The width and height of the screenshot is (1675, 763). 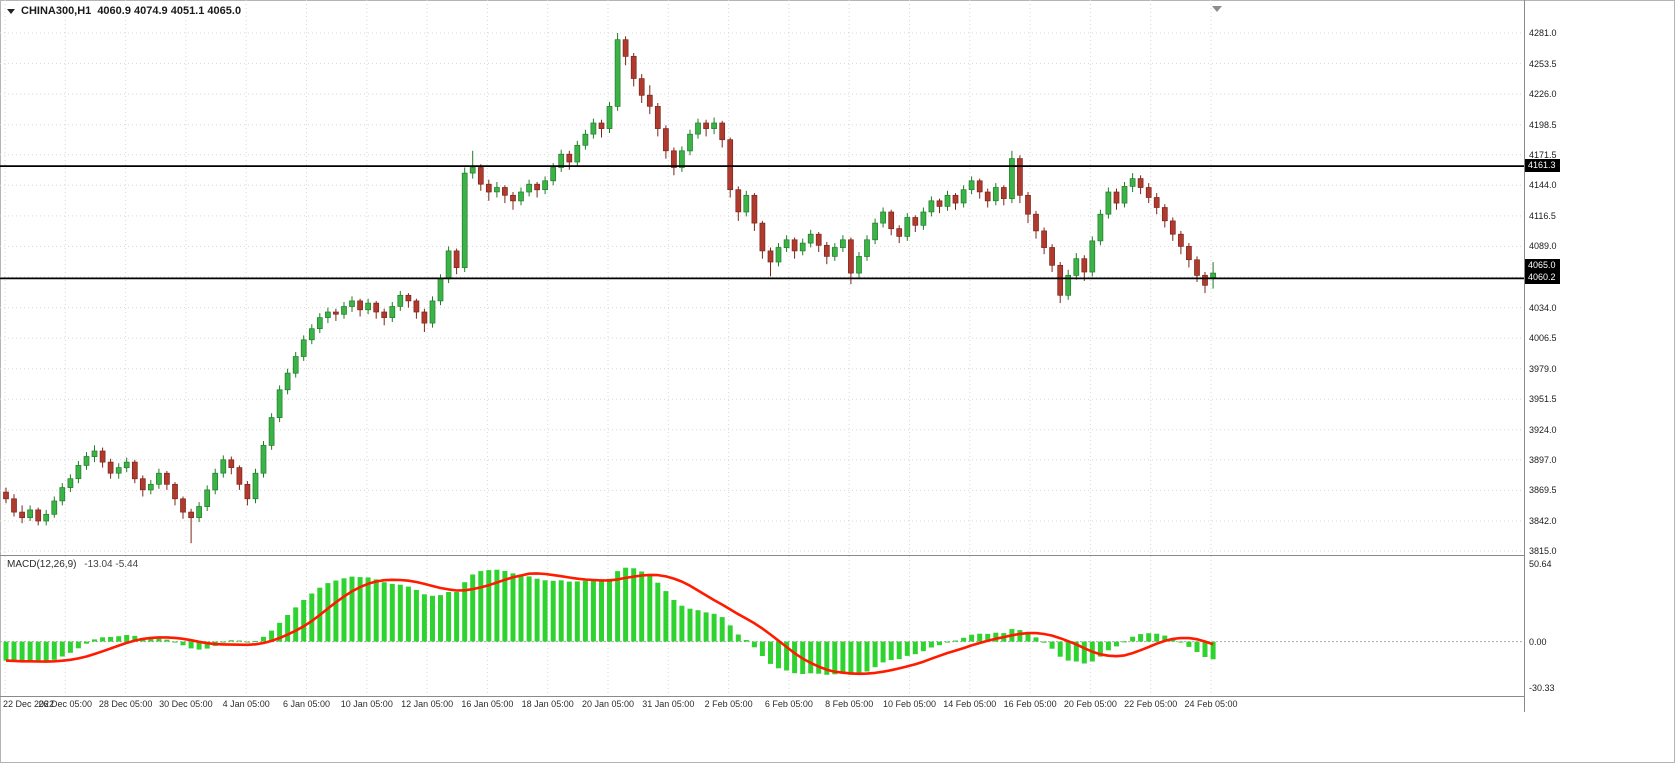 What do you see at coordinates (1538, 641) in the screenshot?
I see `macd-axis-label: 0.00` at bounding box center [1538, 641].